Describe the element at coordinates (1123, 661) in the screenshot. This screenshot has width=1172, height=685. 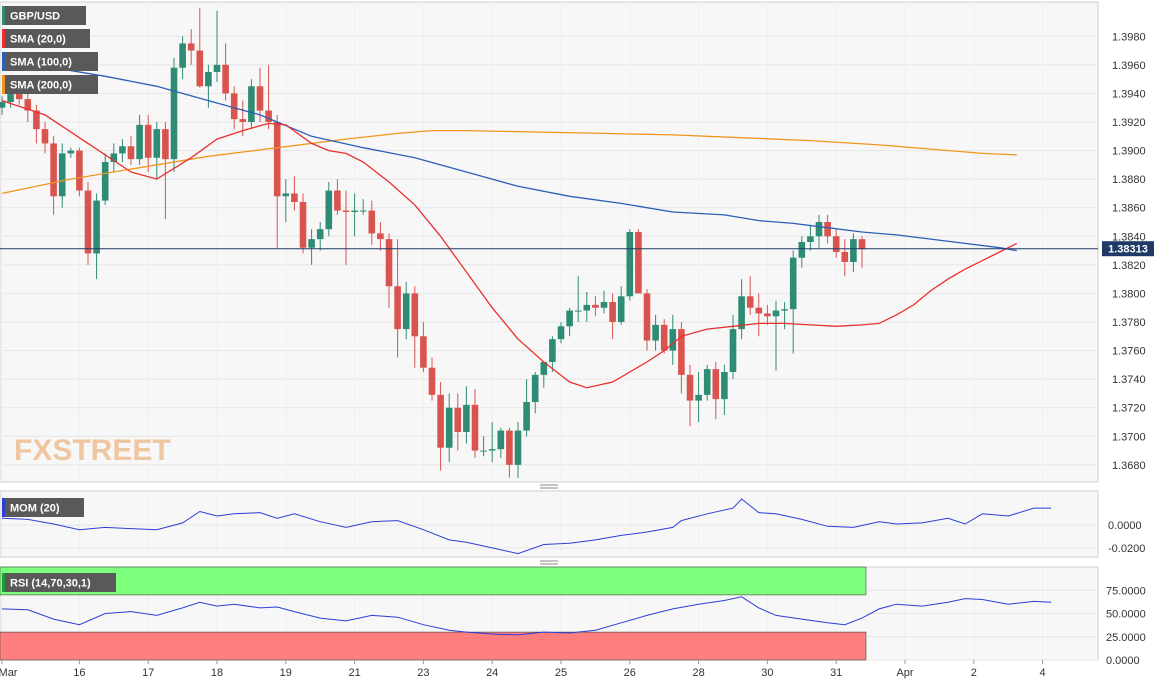
I see `rsi-tick-label: 0.0000` at that location.